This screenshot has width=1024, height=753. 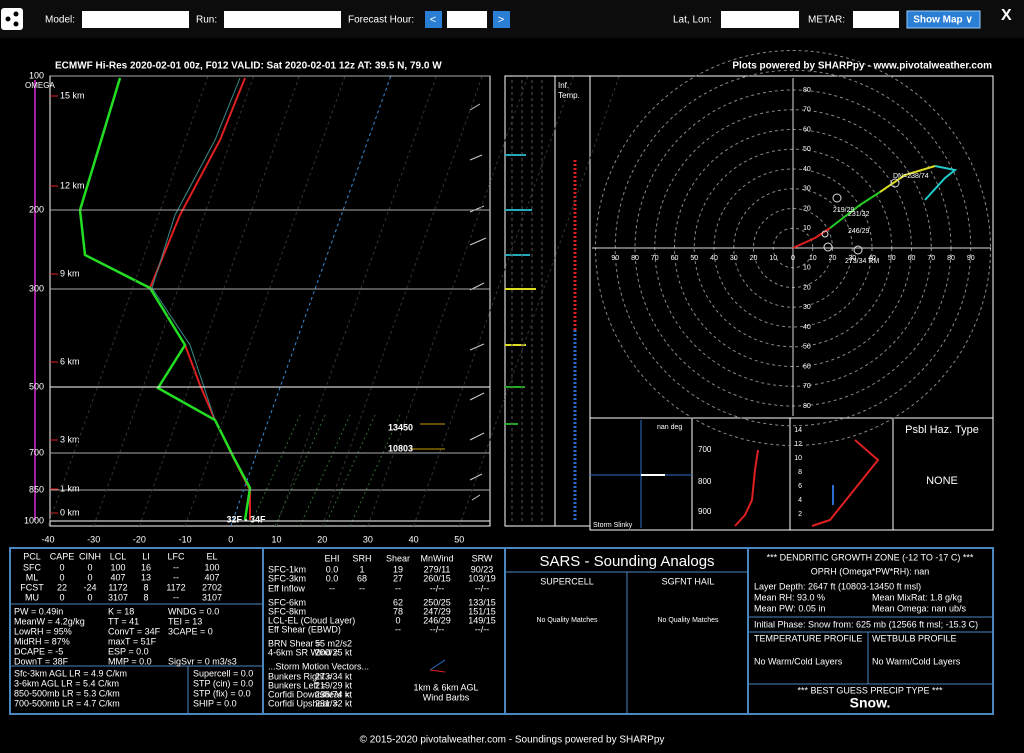 What do you see at coordinates (70, 673) in the screenshot?
I see `lapse-rate: Sfc-3km AGL LR = 4.9 C/km` at bounding box center [70, 673].